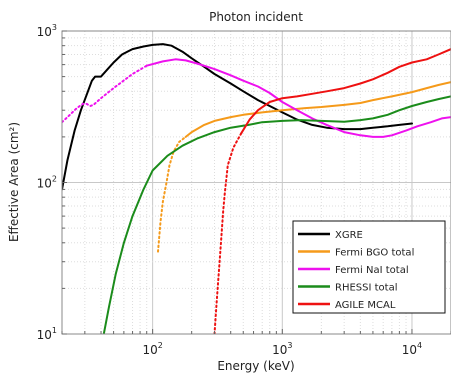 The height and width of the screenshot is (378, 451). What do you see at coordinates (372, 270) in the screenshot?
I see `legend-label-fermi-nai-total: Fermi NaI total` at bounding box center [372, 270].